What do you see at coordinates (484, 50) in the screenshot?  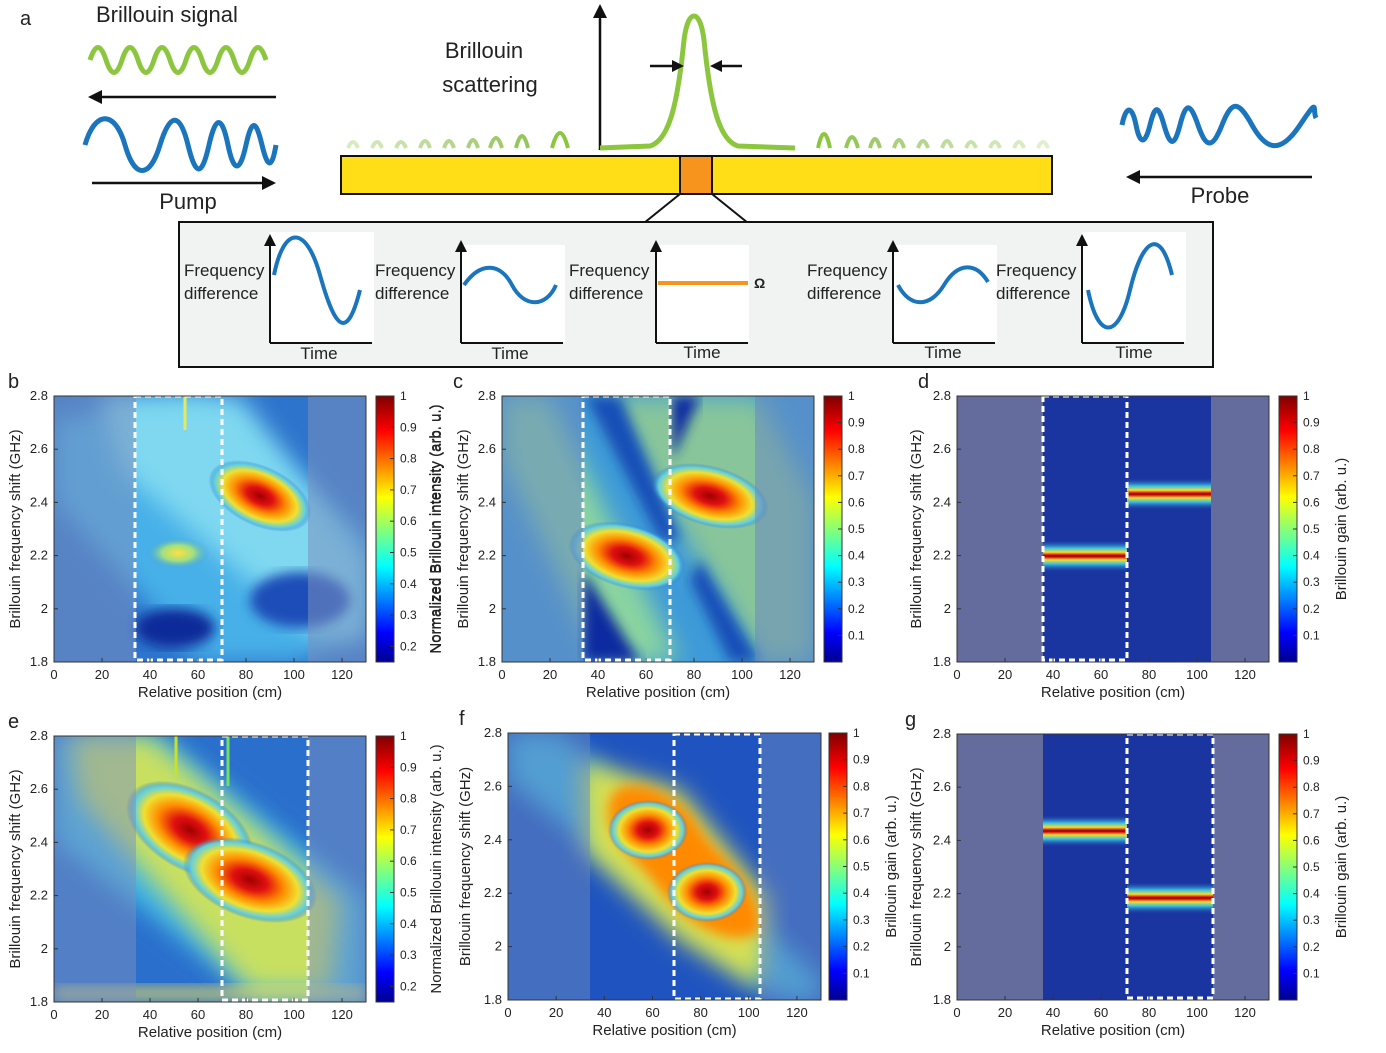 I see `scattering-label-1: Brillouin` at bounding box center [484, 50].